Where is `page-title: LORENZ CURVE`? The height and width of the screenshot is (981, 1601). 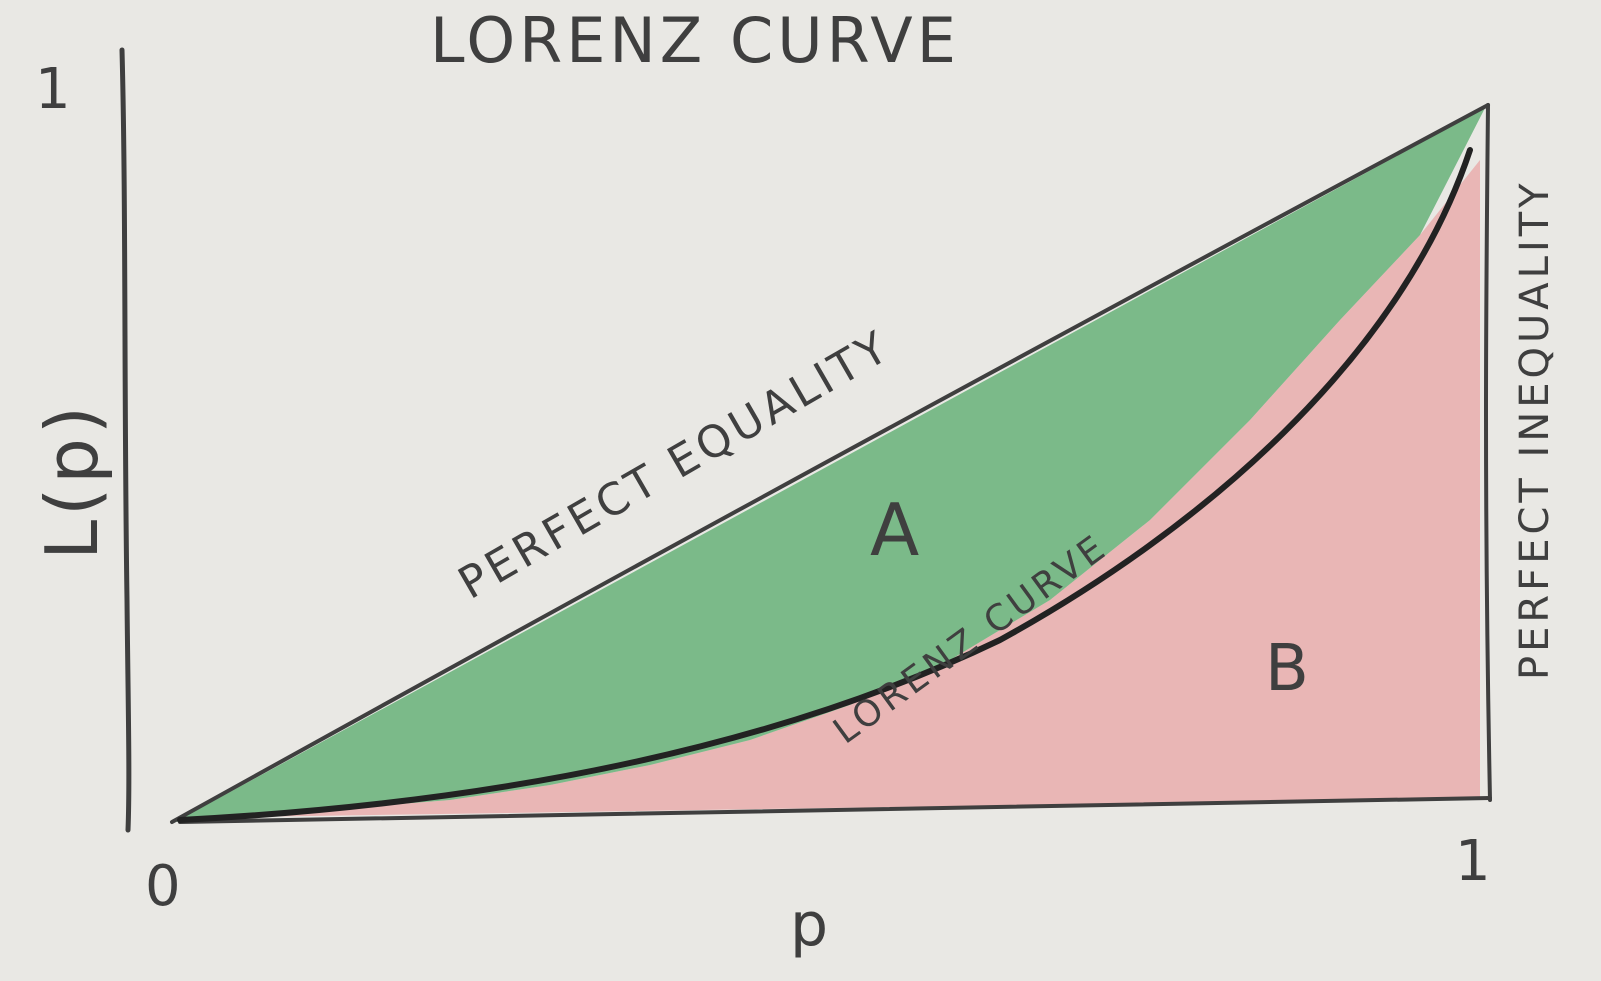
page-title: LORENZ CURVE is located at coordinates (695, 40).